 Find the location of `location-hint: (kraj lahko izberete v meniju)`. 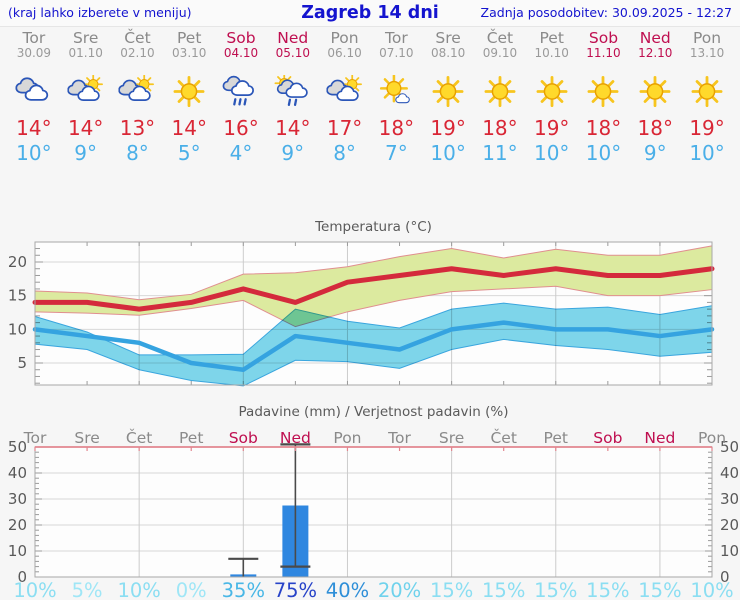

location-hint: (kraj lahko izberete v meniju) is located at coordinates (100, 12).